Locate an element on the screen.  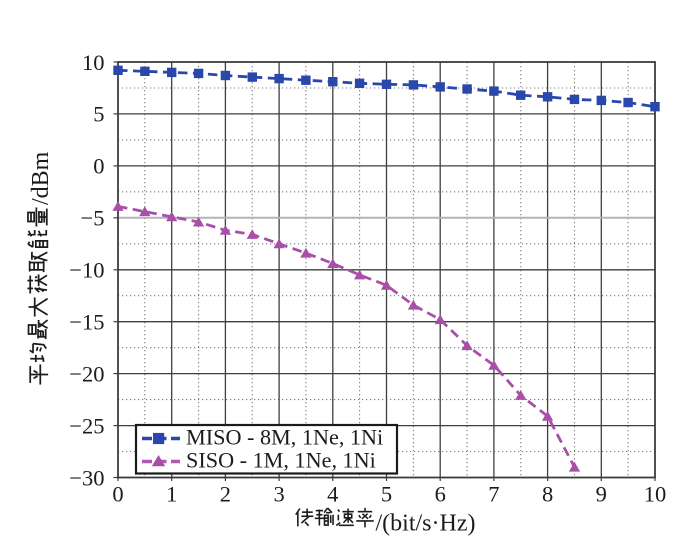
svg-text: −20 is located at coordinates (86, 373).